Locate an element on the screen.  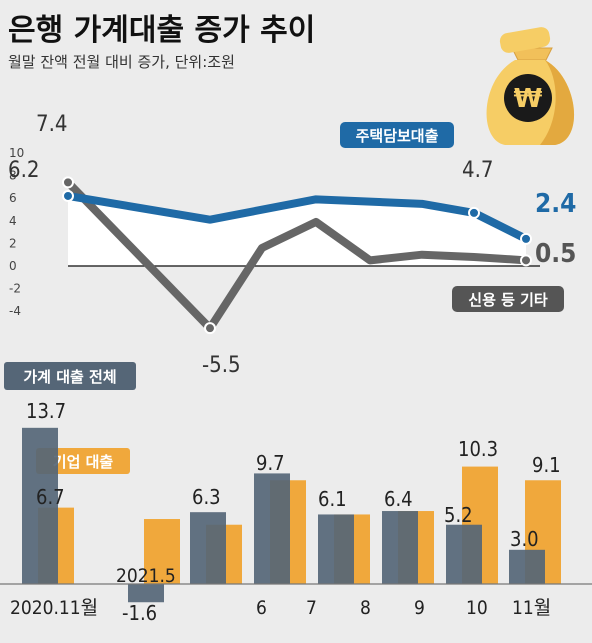
legend-household: 가계 대출 전체 is located at coordinates (69, 377).